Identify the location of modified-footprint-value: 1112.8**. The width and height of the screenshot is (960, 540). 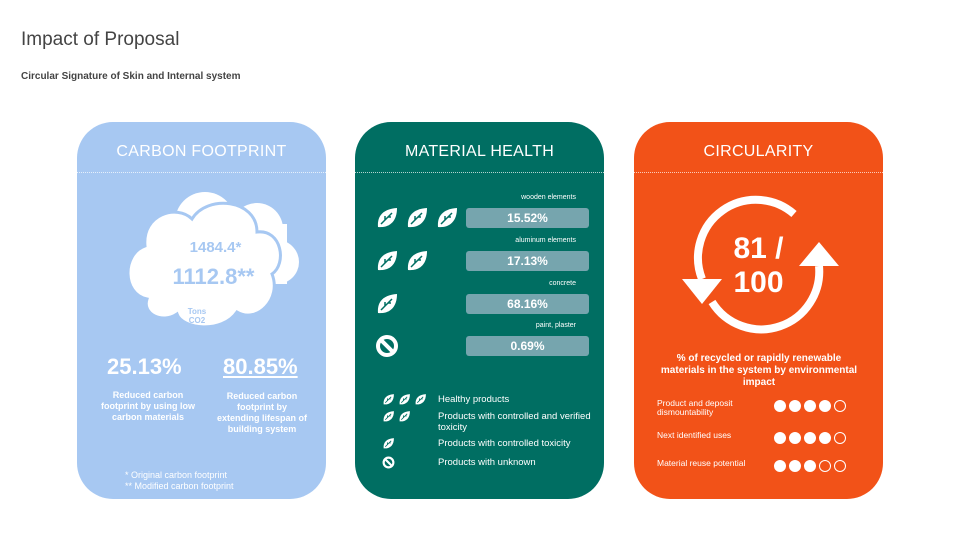
(213, 276).